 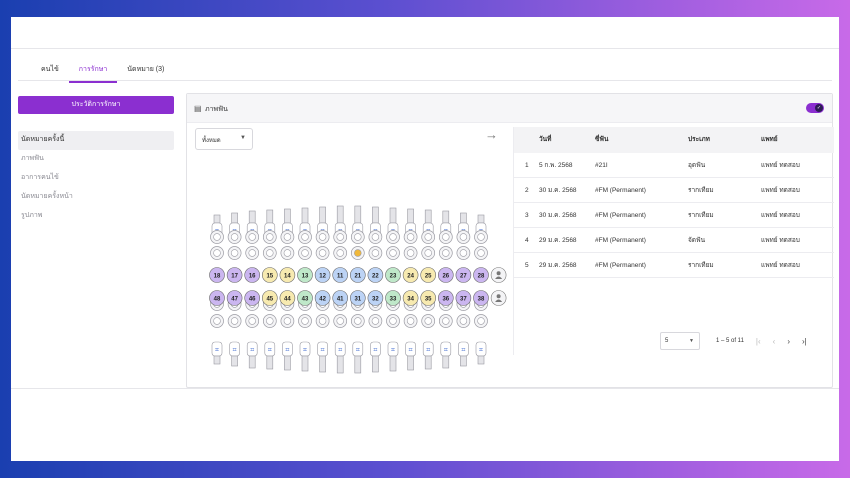 I want to click on tooth-number: 46, so click(x=252, y=299).